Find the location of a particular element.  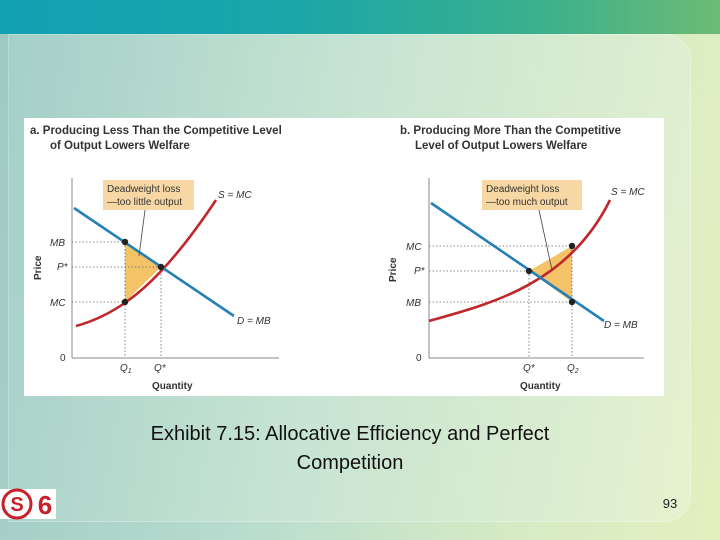

logo-svg: S 6 is located at coordinates (28, 504).